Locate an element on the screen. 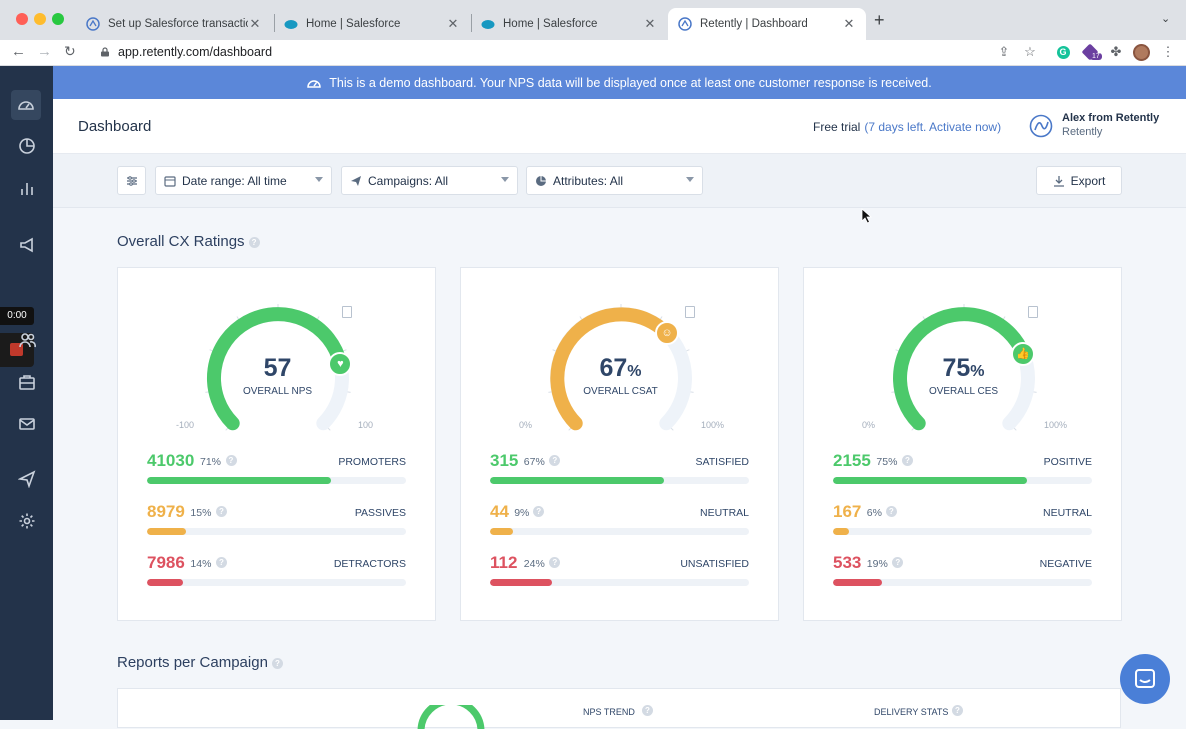 This screenshot has width=1186, height=729. bar-chart-icon is located at coordinates (27, 188).